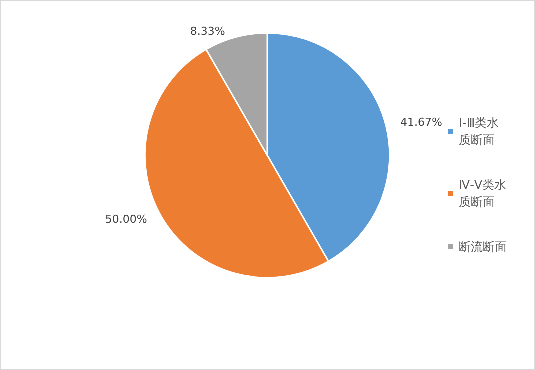 The image size is (535, 370). I want to click on legend-label: Ⅰ-Ⅲ类水质断面, so click(479, 131).